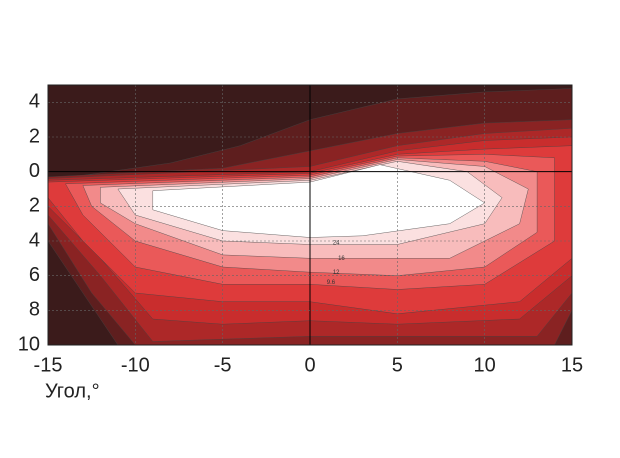 The width and height of the screenshot is (620, 458). I want to click on x-tick-label: 5, so click(397, 365).